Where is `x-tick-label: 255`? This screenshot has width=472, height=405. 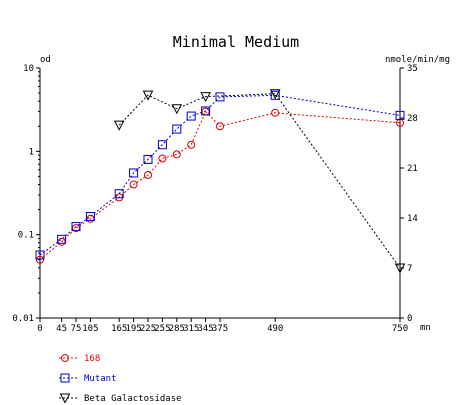
x-tick-label: 255 is located at coordinates (162, 329).